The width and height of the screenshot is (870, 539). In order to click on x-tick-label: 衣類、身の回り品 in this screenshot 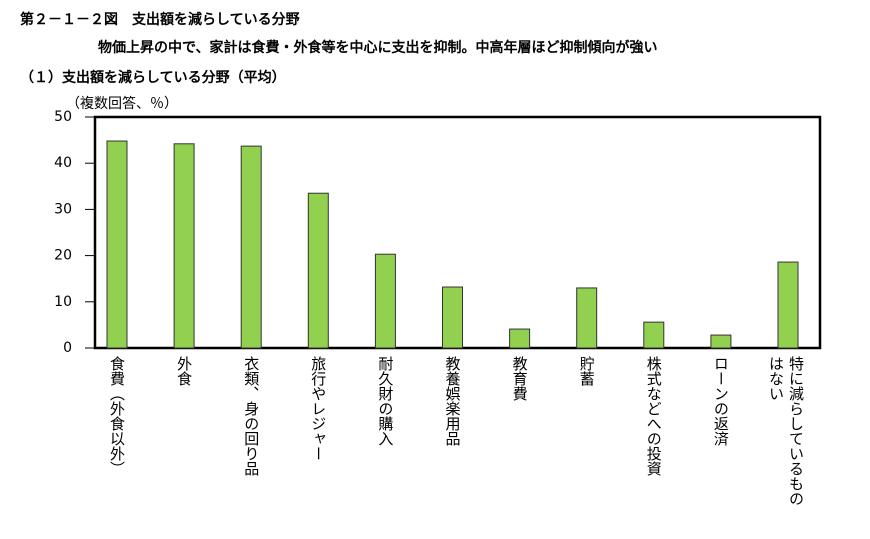, I will do `click(251, 416)`.